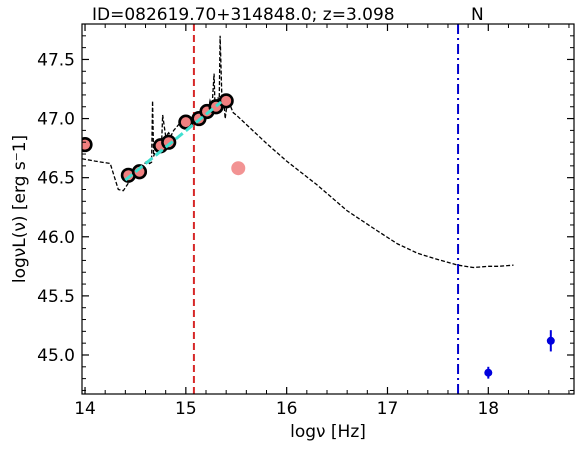 The width and height of the screenshot is (582, 450). What do you see at coordinates (56, 120) in the screenshot?
I see `y-tick-label: 47.0` at bounding box center [56, 120].